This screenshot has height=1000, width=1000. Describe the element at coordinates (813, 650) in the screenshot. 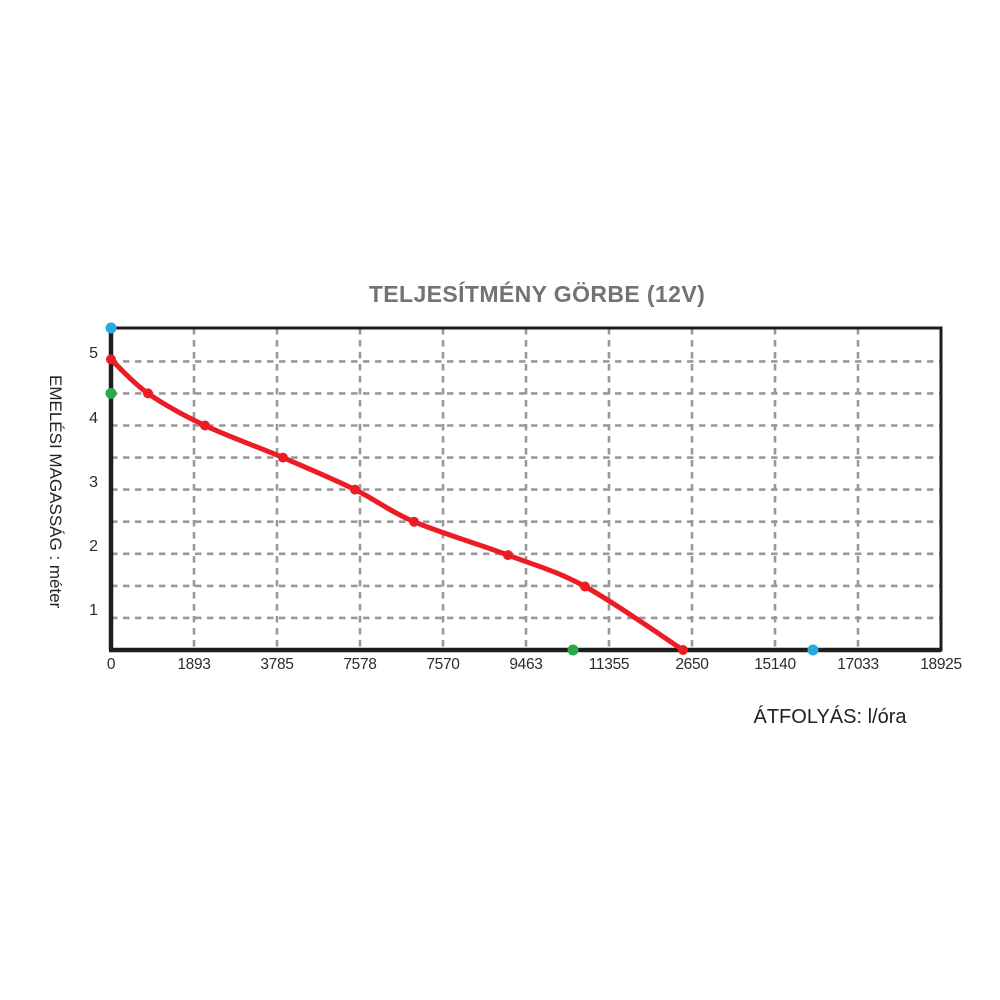

I see `cyan-marker-x-axis` at that location.